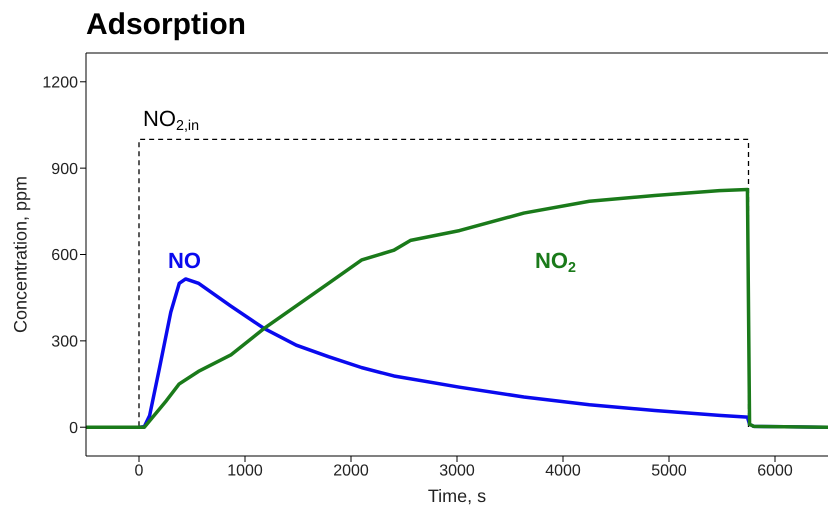  Describe the element at coordinates (64, 169) in the screenshot. I see `y-tick-label: 900` at that location.